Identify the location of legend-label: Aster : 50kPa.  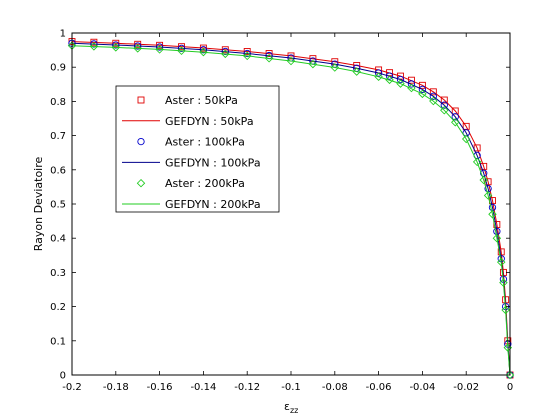
(201, 100).